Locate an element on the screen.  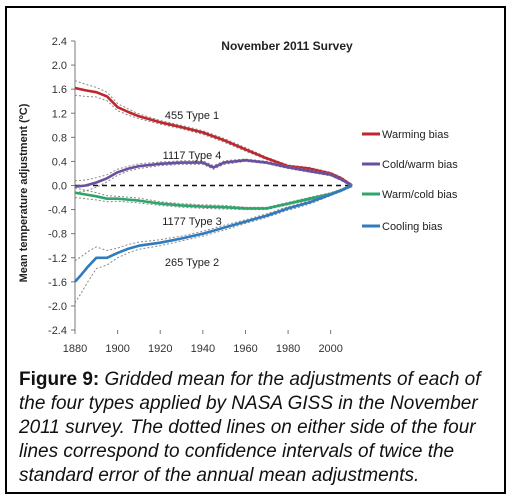
y-tick-label: -1.6 is located at coordinates (57, 283).